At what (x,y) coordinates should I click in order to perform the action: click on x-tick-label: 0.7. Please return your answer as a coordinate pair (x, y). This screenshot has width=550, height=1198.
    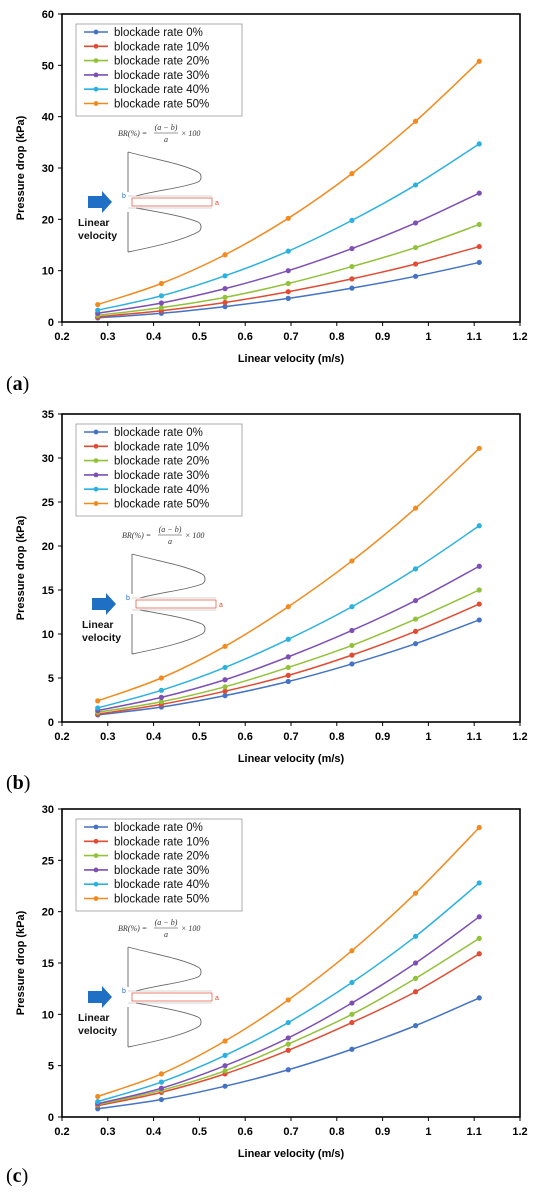
    Looking at the image, I should click on (290, 737).